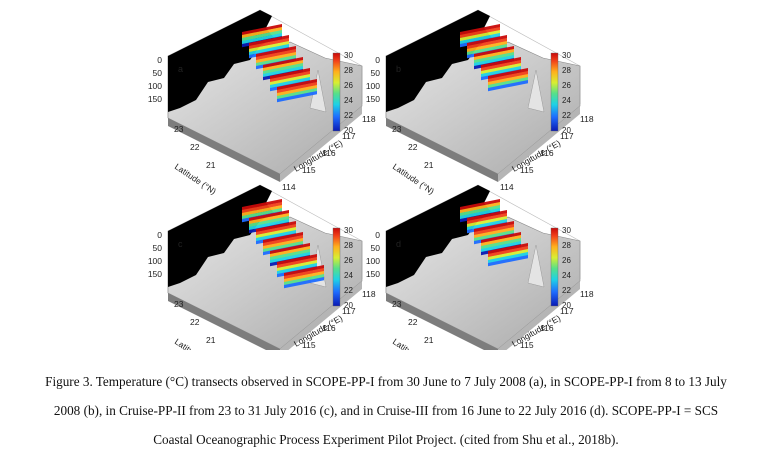 This screenshot has height=454, width=768. Describe the element at coordinates (398, 244) in the screenshot. I see `panel-label: d` at that location.